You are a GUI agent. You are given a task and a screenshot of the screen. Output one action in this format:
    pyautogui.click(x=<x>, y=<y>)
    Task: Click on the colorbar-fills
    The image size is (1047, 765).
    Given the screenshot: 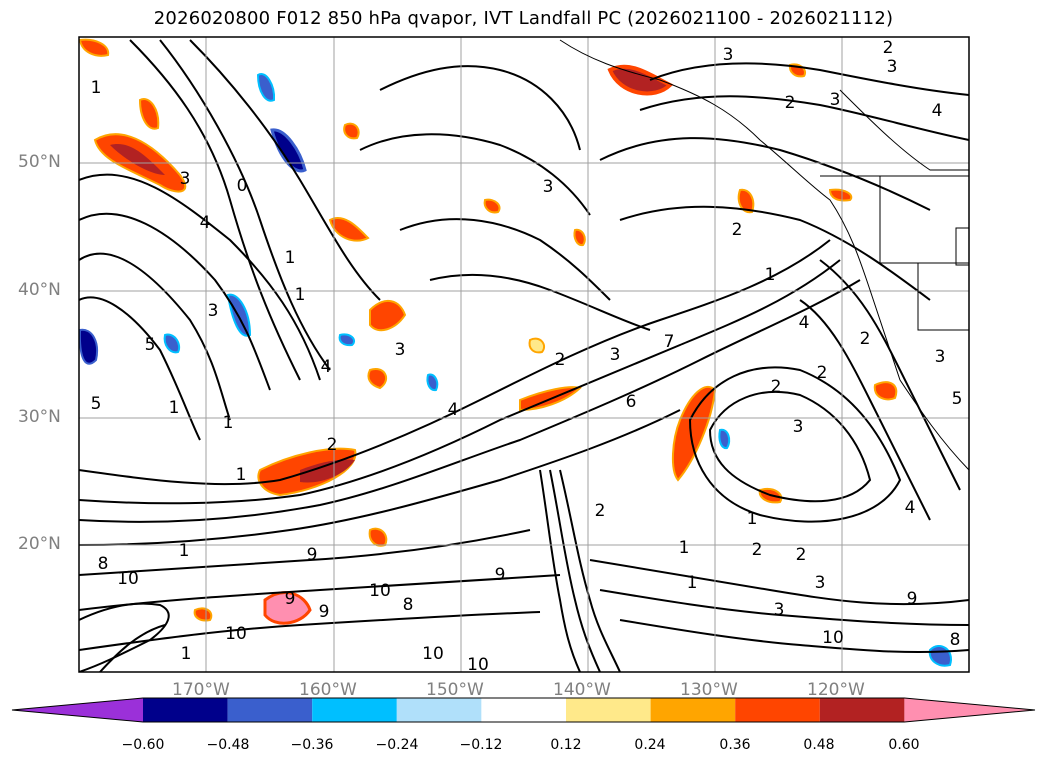 What is the action you would take?
    pyautogui.click(x=523, y=710)
    